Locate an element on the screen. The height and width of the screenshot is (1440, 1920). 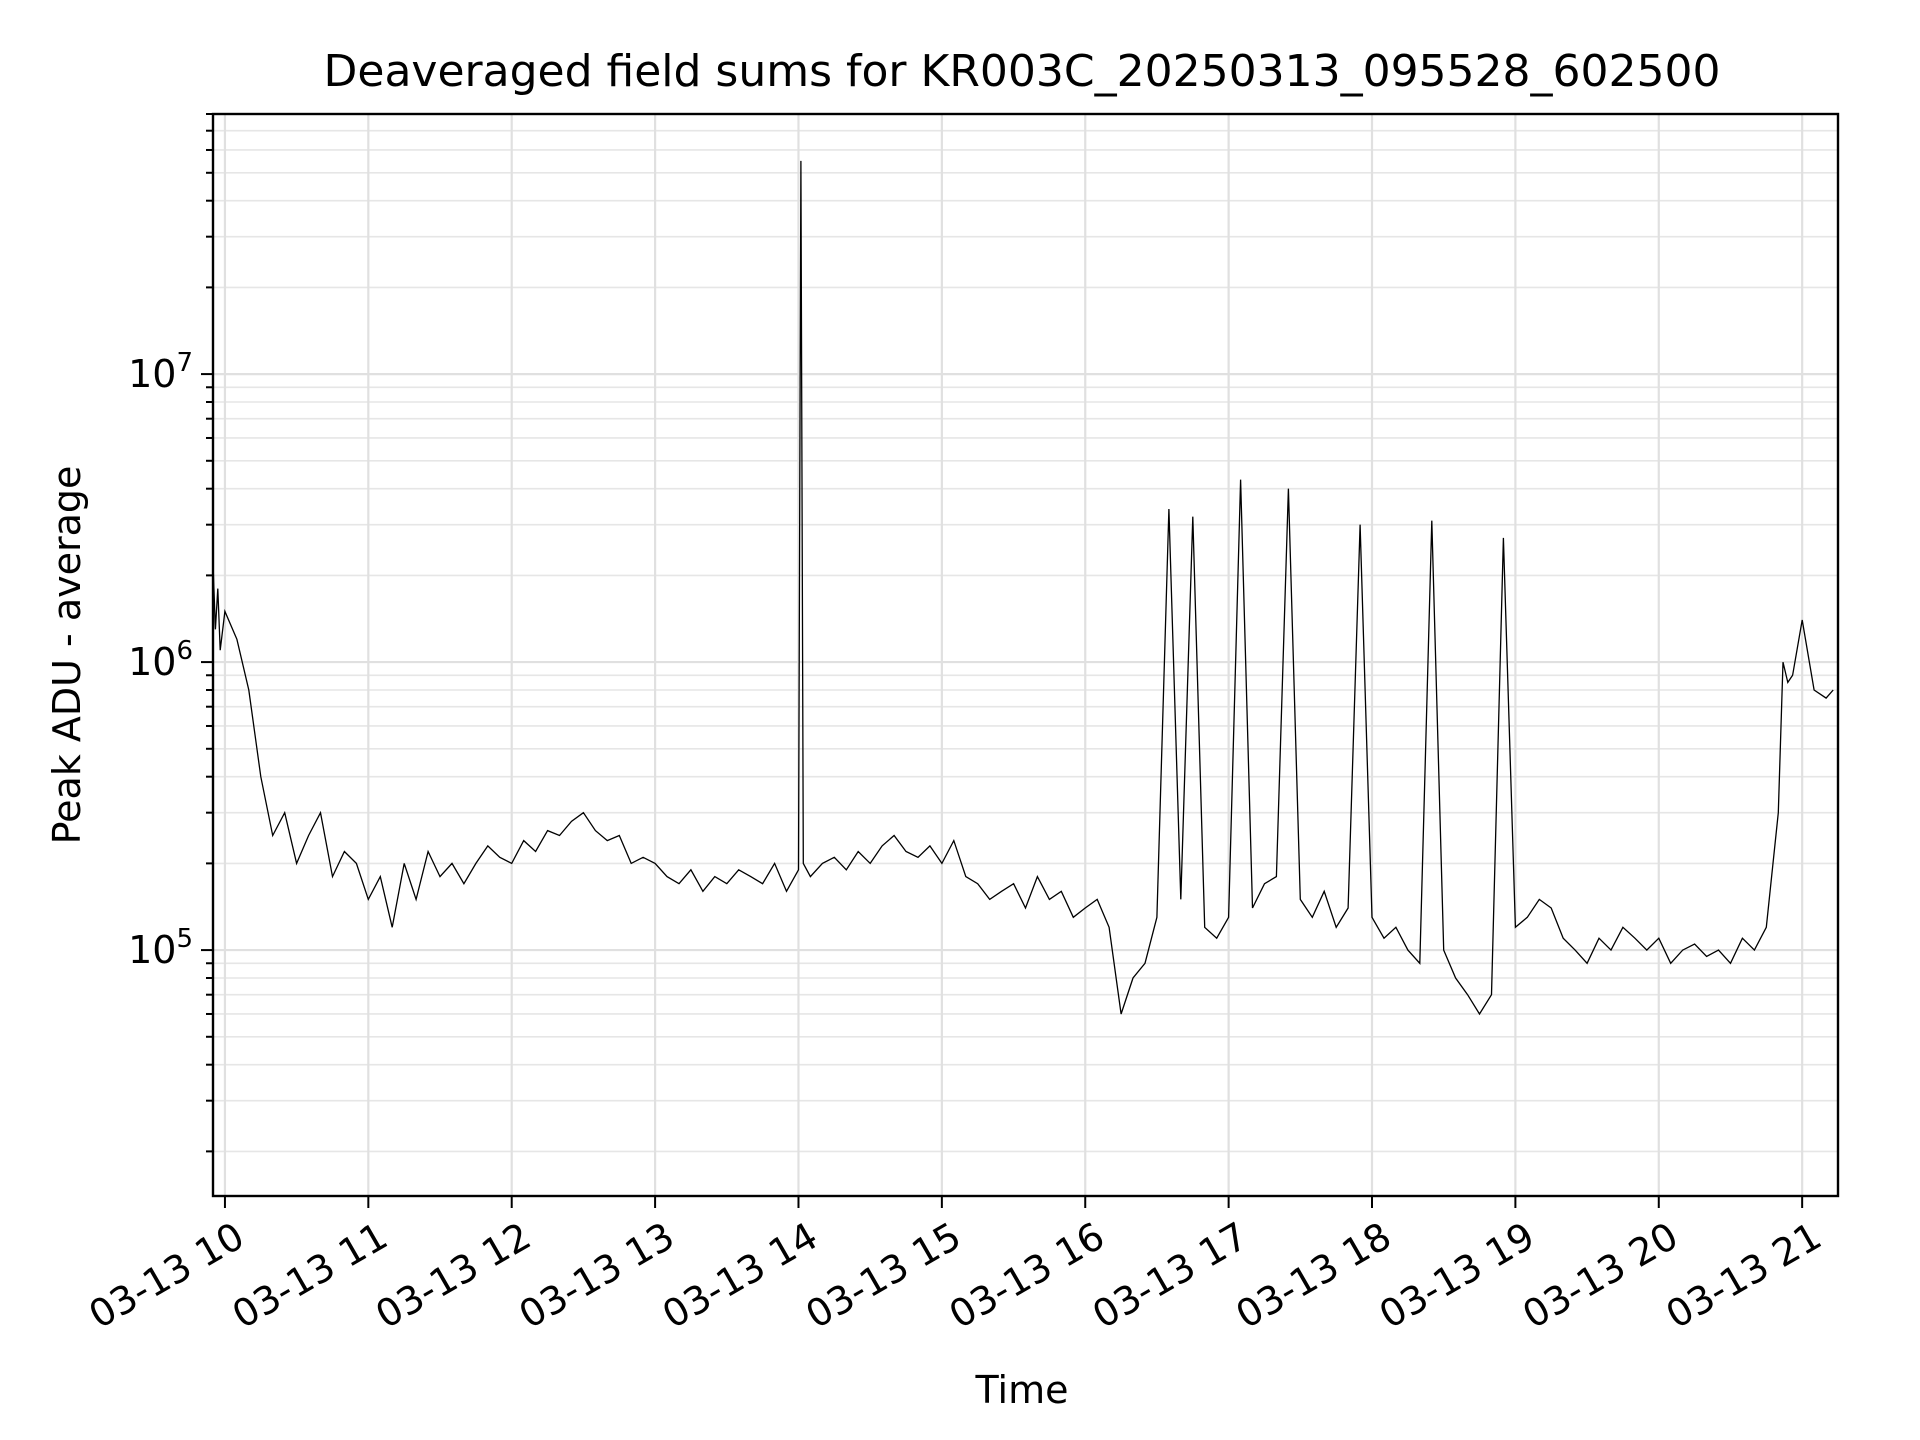
x-tick-label: 03-13 19 is located at coordinates (1457, 1276).